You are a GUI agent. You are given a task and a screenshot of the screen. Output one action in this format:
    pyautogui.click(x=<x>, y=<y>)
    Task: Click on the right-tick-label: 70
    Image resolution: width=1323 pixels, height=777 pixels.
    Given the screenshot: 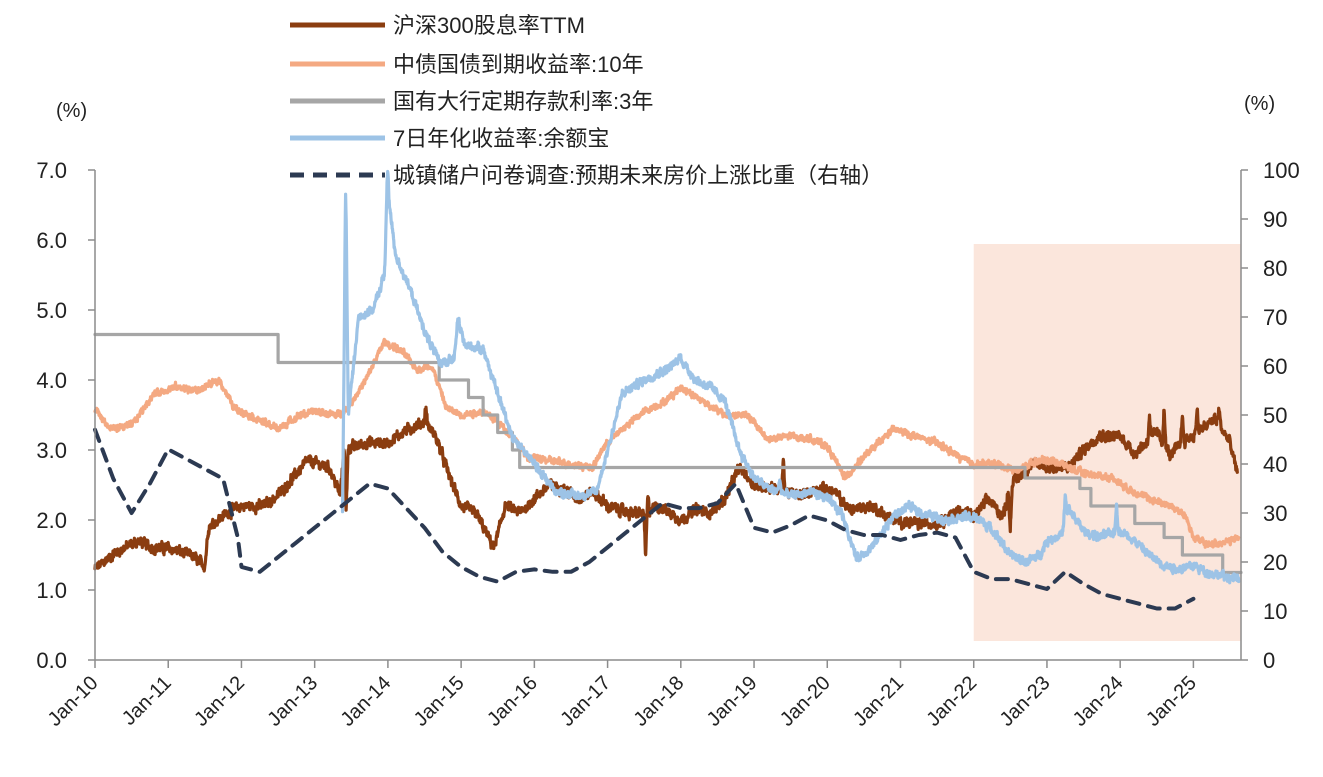 What is the action you would take?
    pyautogui.click(x=1275, y=317)
    